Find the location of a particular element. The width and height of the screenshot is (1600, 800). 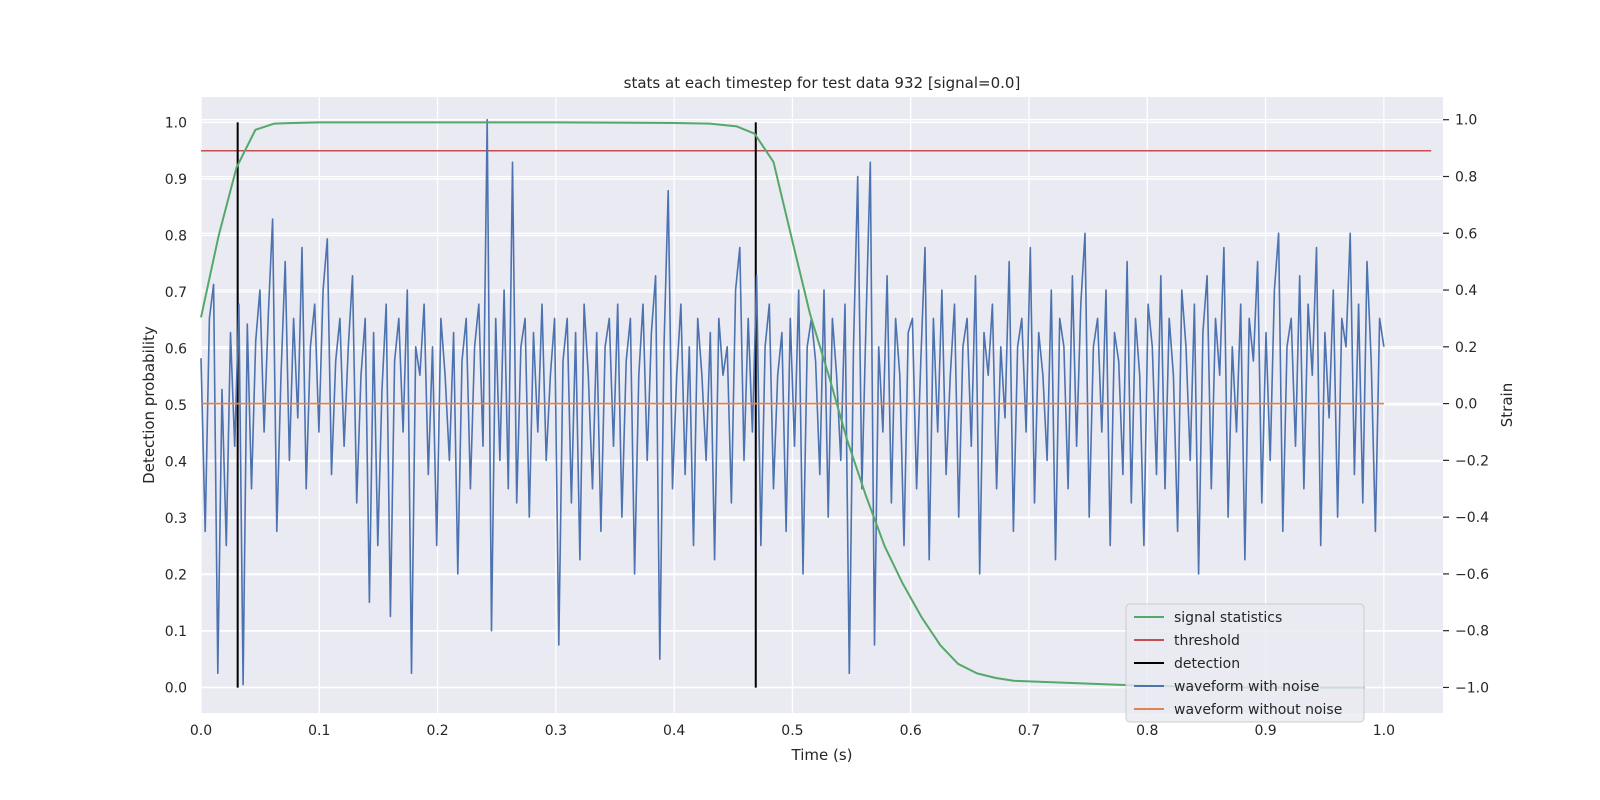

y2-tick-label: 0.0 is located at coordinates (1466, 405).